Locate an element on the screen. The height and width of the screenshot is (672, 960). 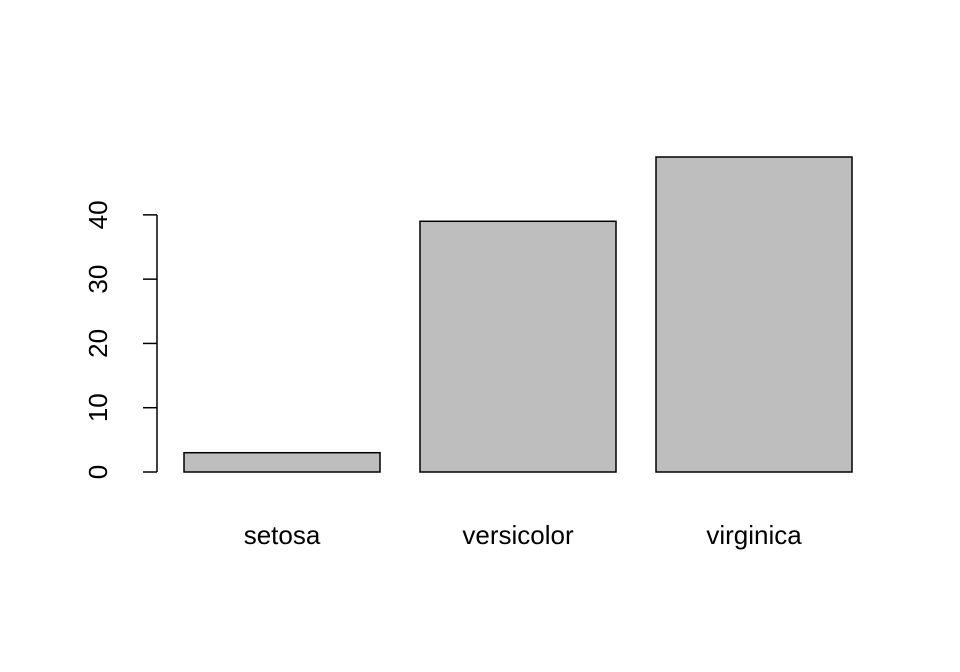
x-tick-label: versicolor is located at coordinates (518, 535).